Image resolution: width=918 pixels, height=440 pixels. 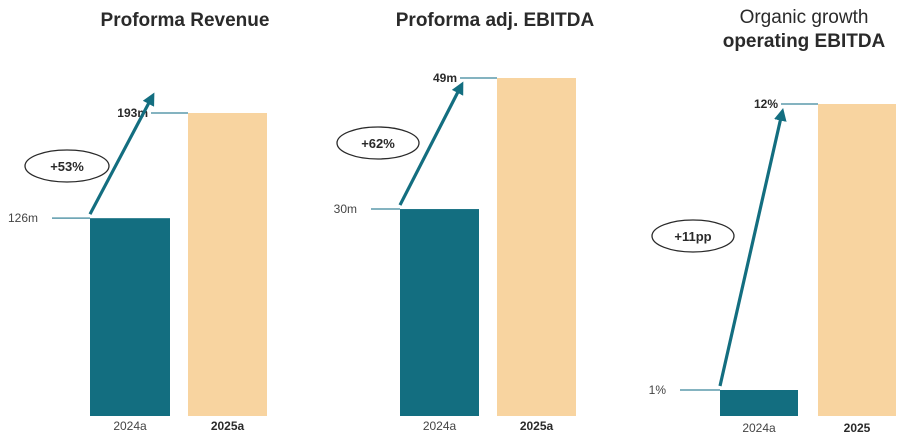 What do you see at coordinates (766, 104) in the screenshot?
I see `value-label: 12%` at bounding box center [766, 104].